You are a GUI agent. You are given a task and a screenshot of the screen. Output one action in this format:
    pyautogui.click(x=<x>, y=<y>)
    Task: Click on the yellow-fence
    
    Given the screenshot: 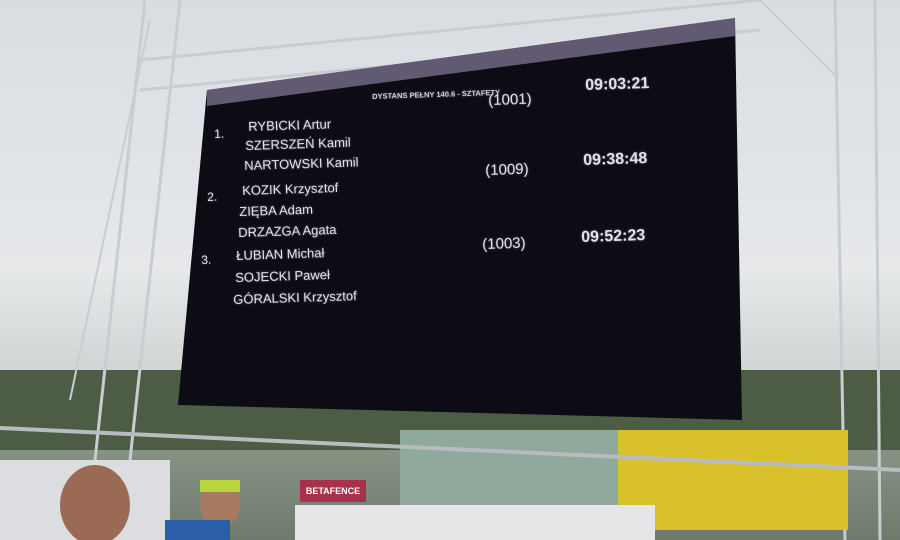 What is the action you would take?
    pyautogui.click(x=733, y=480)
    